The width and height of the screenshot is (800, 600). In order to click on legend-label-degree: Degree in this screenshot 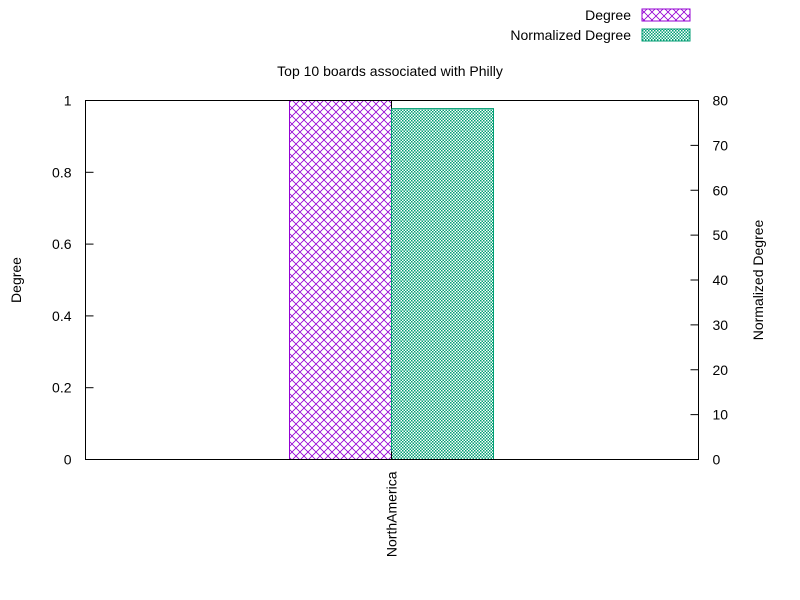, I will do `click(608, 15)`.